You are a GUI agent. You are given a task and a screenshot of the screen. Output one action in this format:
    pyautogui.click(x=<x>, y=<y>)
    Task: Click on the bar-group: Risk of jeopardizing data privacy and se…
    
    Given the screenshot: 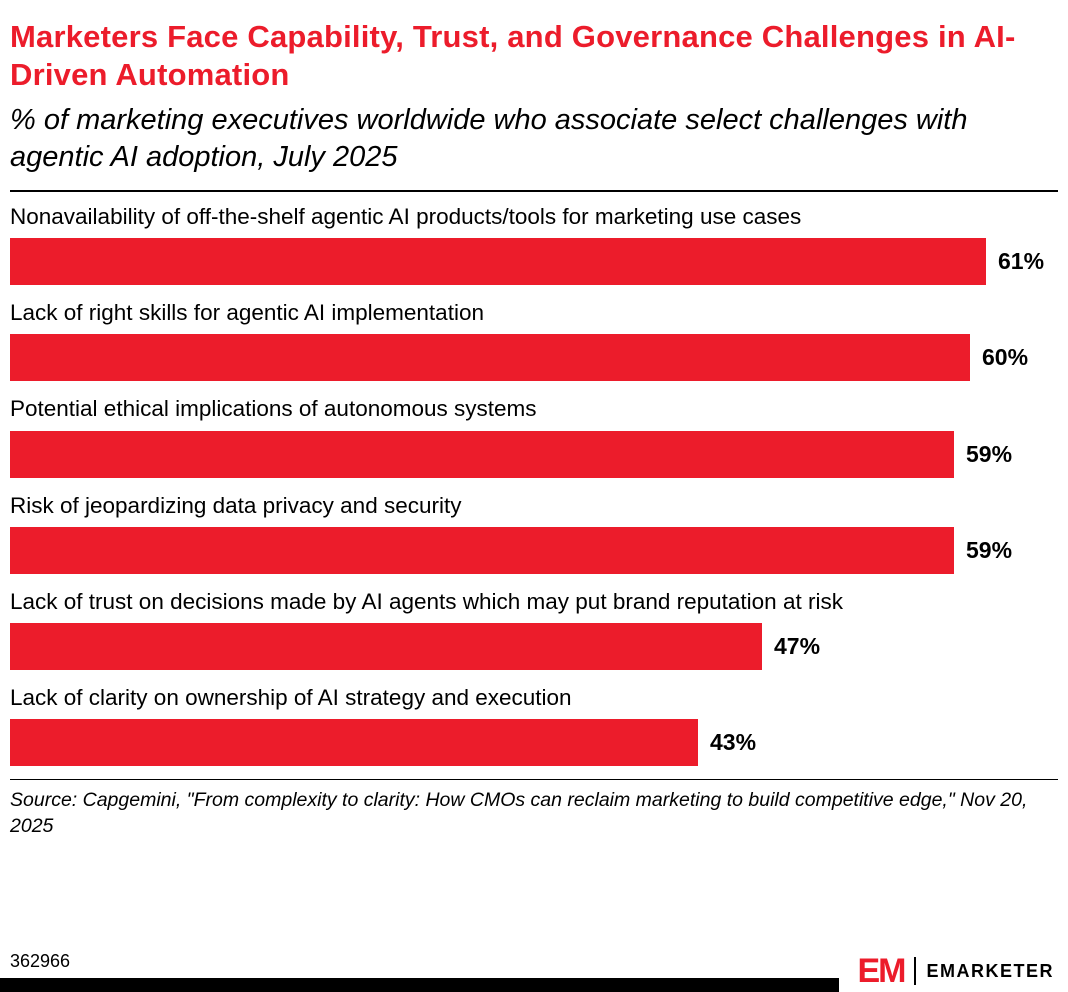 What is the action you would take?
    pyautogui.click(x=534, y=532)
    